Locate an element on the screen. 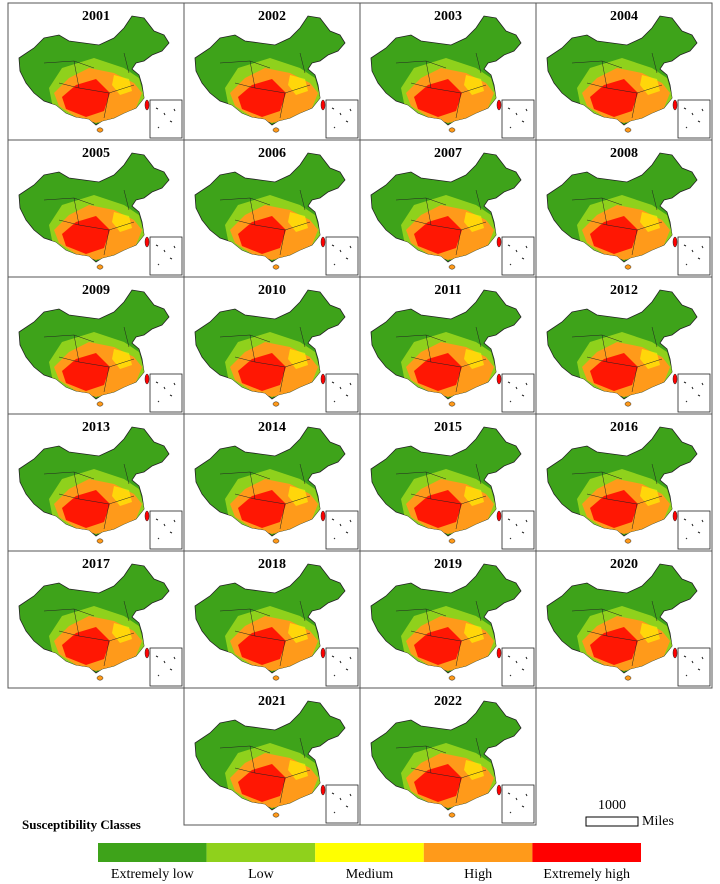 The width and height of the screenshot is (720, 884). map-panel: 2009 is located at coordinates (96, 345).